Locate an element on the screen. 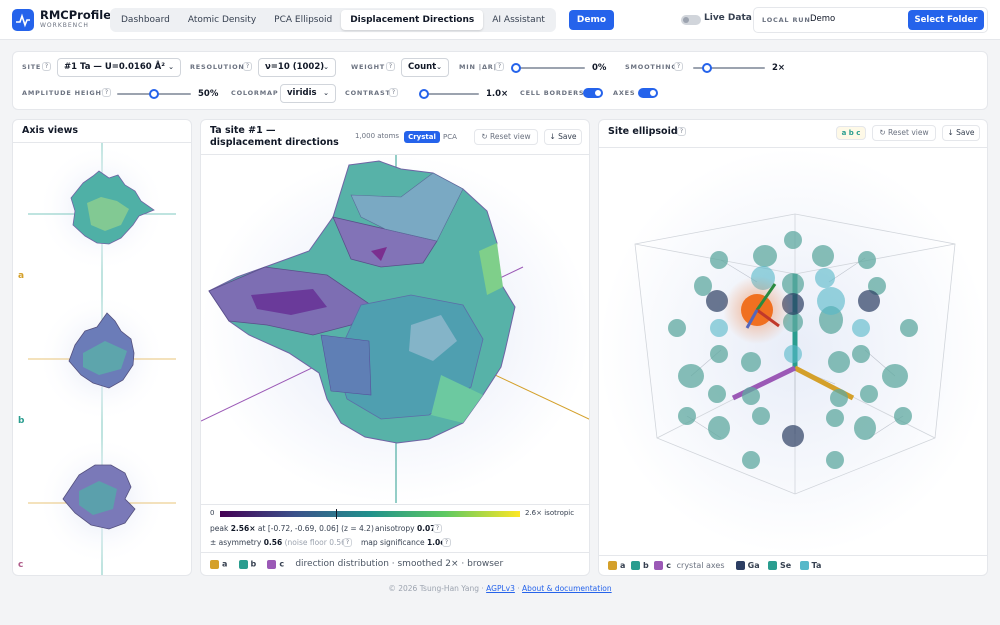 The height and width of the screenshot is (625, 1000). axis-label-a: a is located at coordinates (21, 276).